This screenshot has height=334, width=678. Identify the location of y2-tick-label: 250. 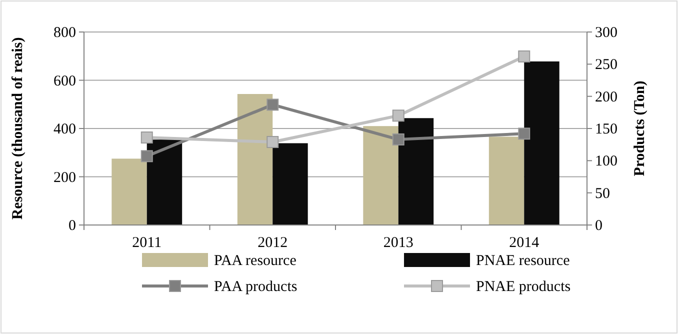
(606, 65).